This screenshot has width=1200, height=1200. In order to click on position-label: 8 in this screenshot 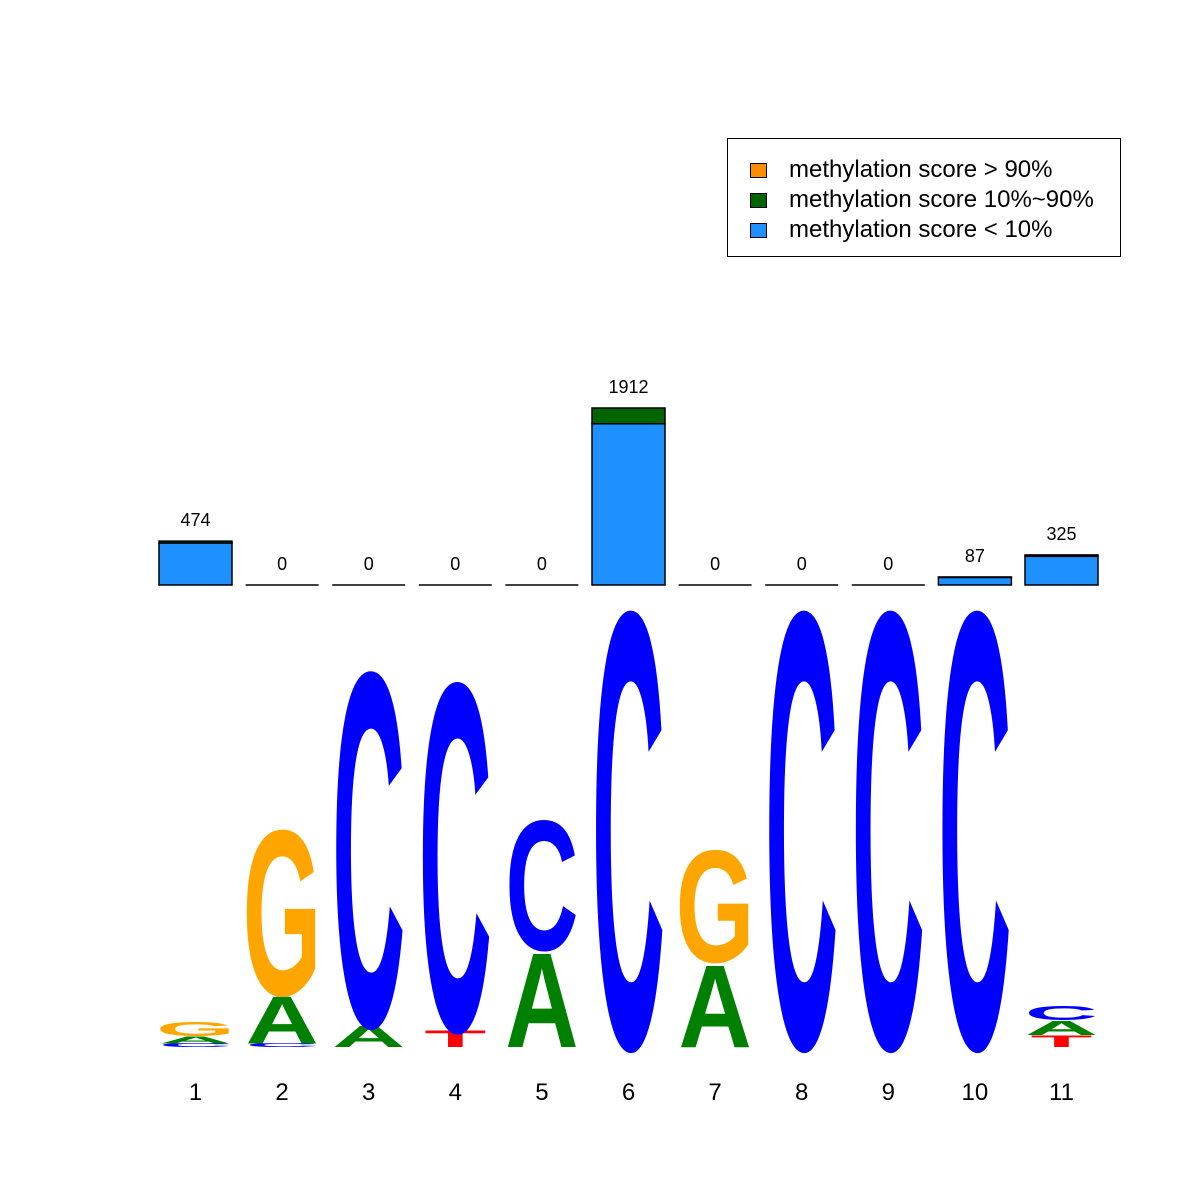, I will do `click(801, 1092)`.